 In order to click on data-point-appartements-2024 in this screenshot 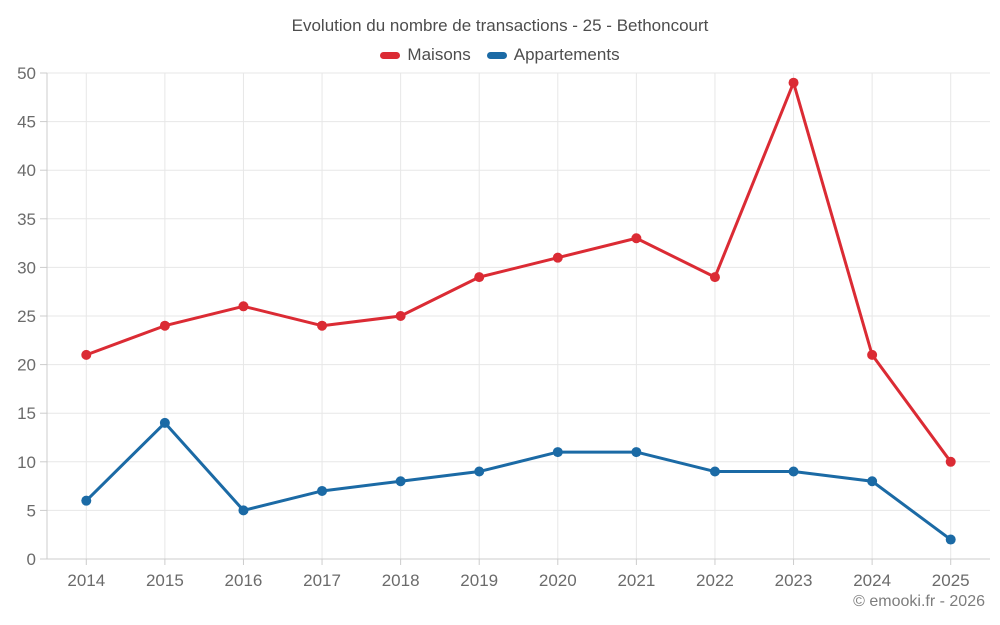, I will do `click(872, 481)`.